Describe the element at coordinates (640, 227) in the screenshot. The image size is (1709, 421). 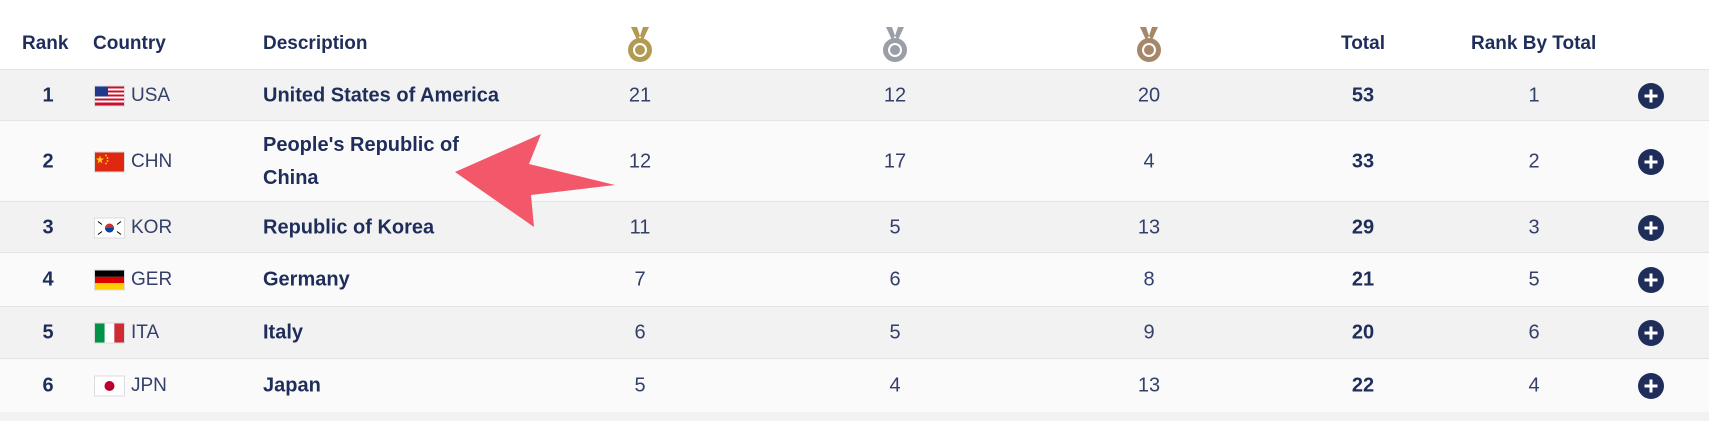
I see `gold-count: 11` at that location.